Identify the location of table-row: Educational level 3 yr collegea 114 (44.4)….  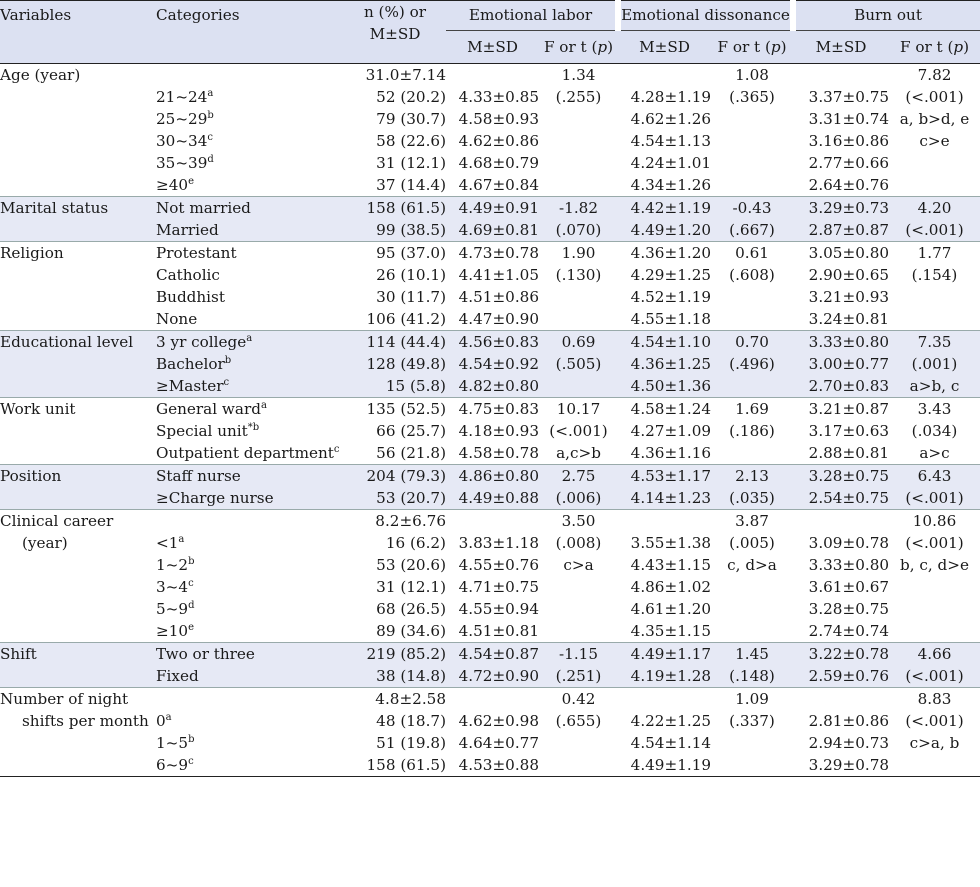
(490, 342).